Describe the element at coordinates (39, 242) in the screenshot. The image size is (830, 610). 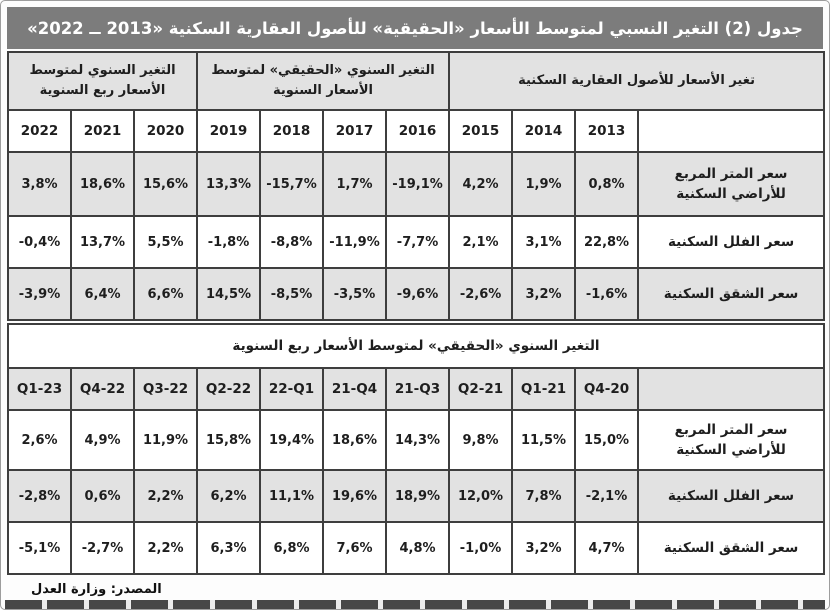
I see `value-cell: -0,4%` at that location.